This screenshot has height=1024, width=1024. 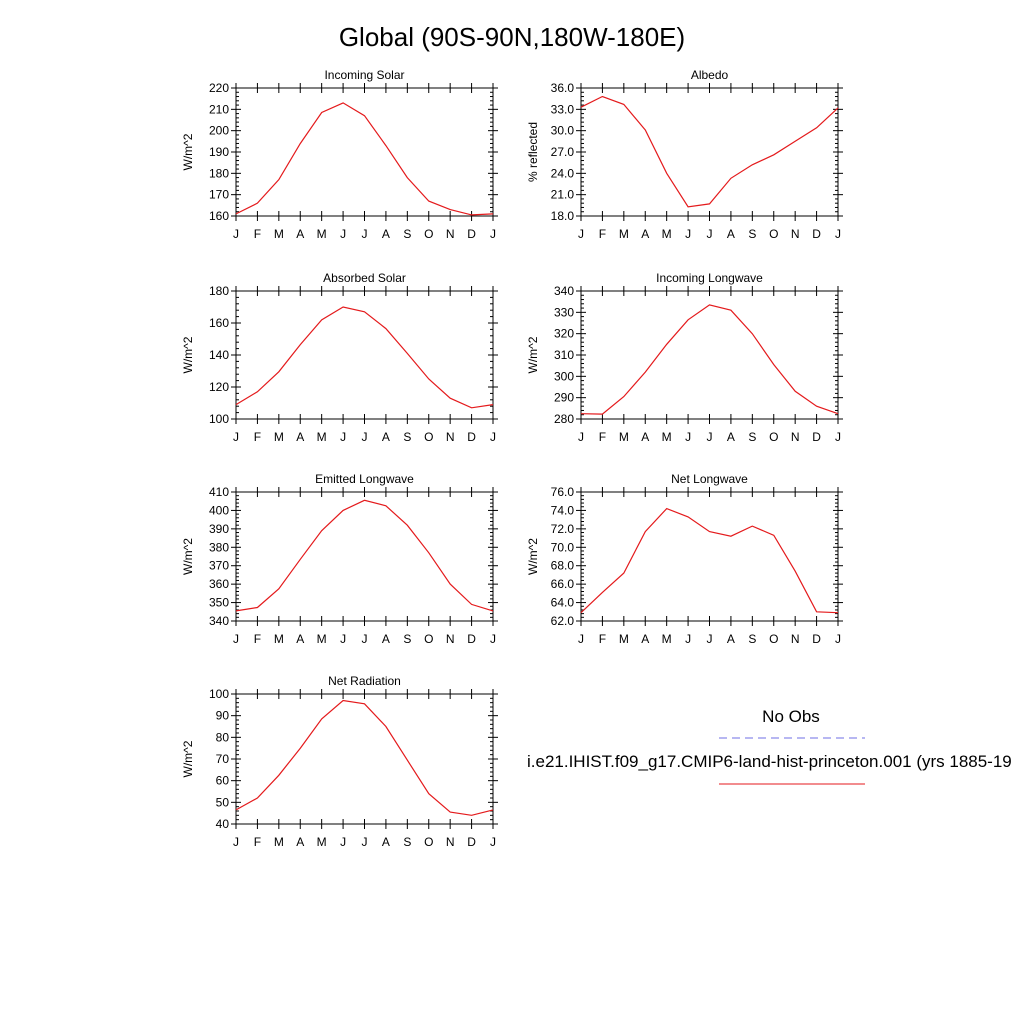 What do you see at coordinates (512, 37) in the screenshot?
I see `figure-title: Global (90S-90N,180W-180E)` at bounding box center [512, 37].